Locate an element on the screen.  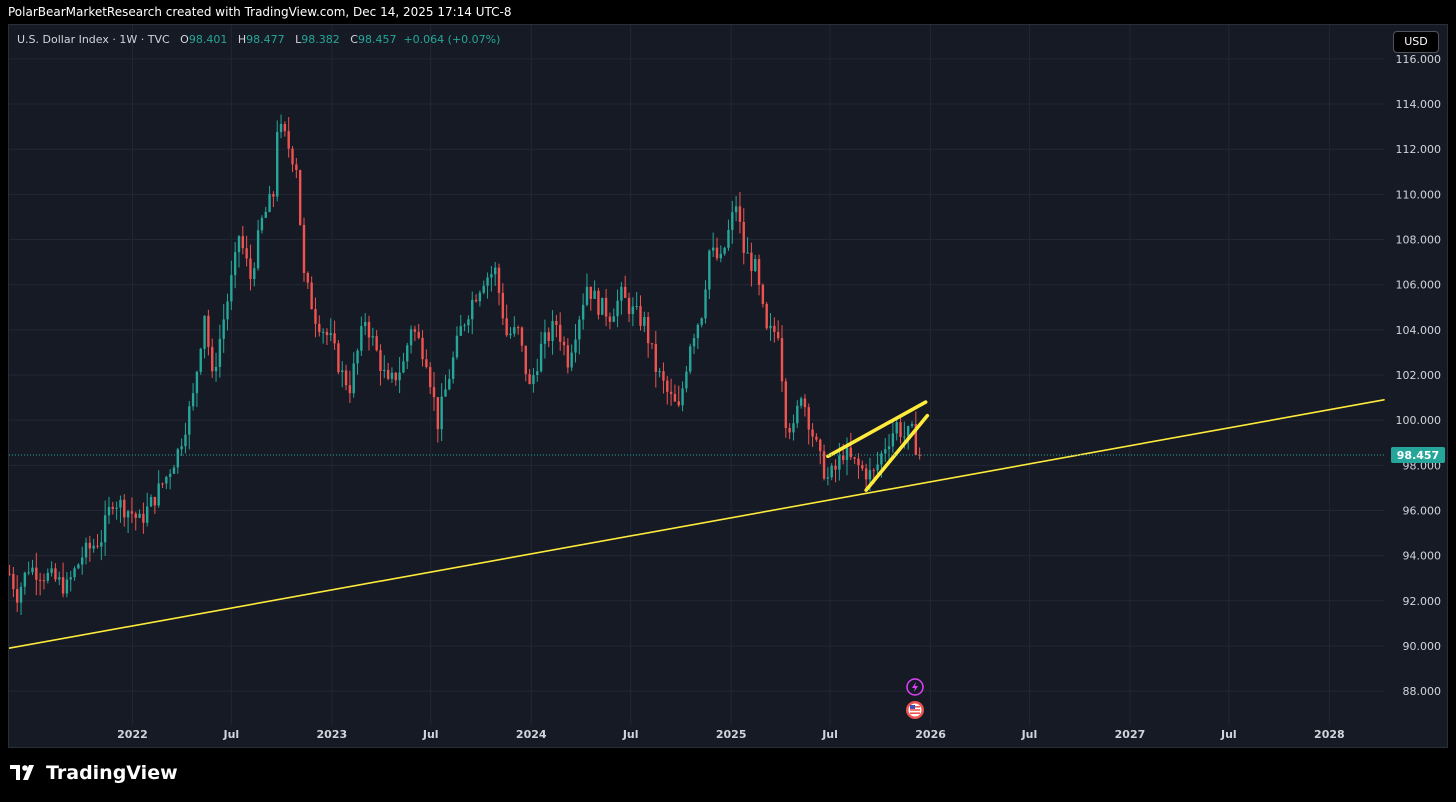
close-label: C is located at coordinates (354, 39).